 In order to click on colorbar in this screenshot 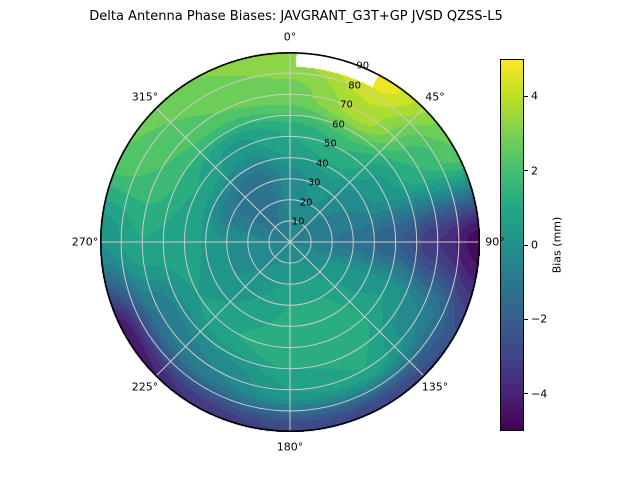, I will do `click(512, 245)`.